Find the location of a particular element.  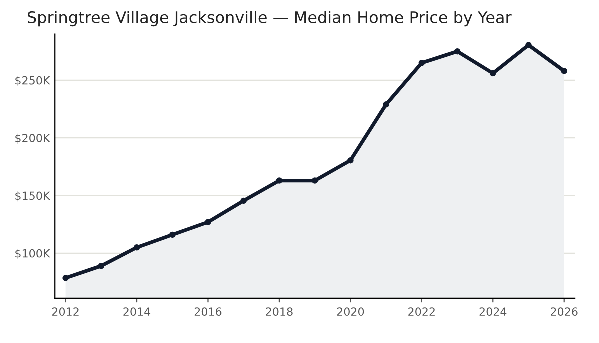

x-tick-label: 2014 is located at coordinates (137, 312).